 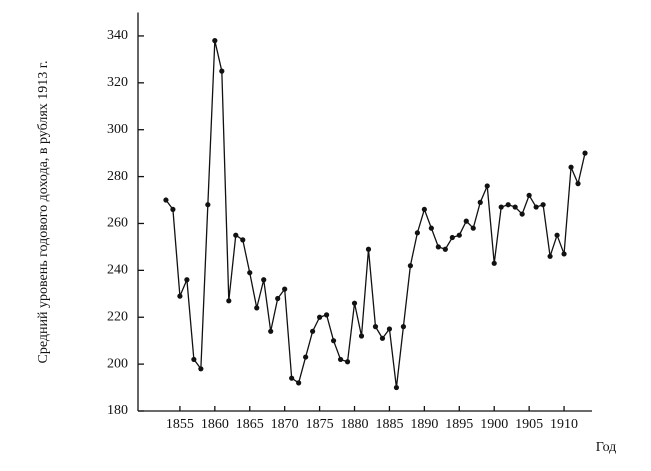 I want to click on y-tick-label: 300, so click(x=117, y=129).